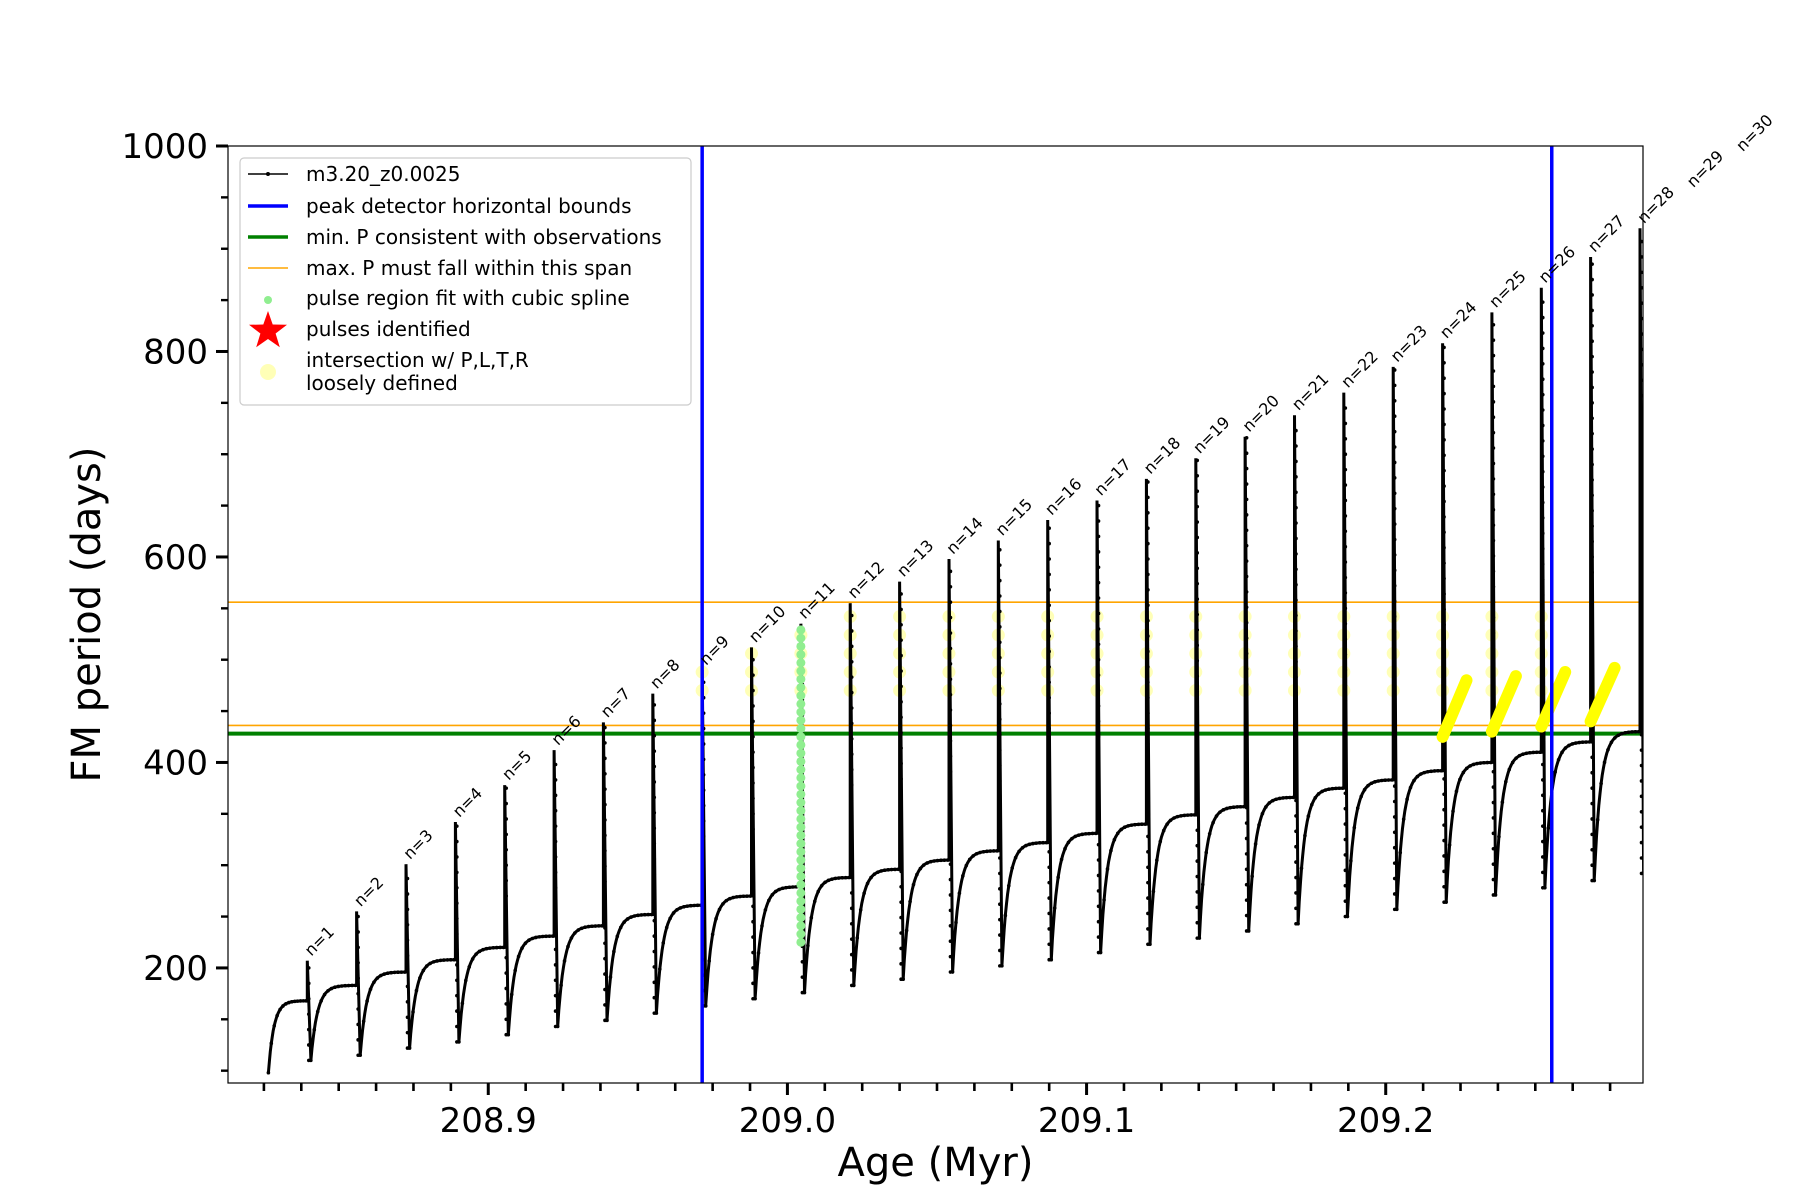 The height and width of the screenshot is (1200, 1800). Describe the element at coordinates (175, 558) in the screenshot. I see `y-tick-label: 600` at that location.